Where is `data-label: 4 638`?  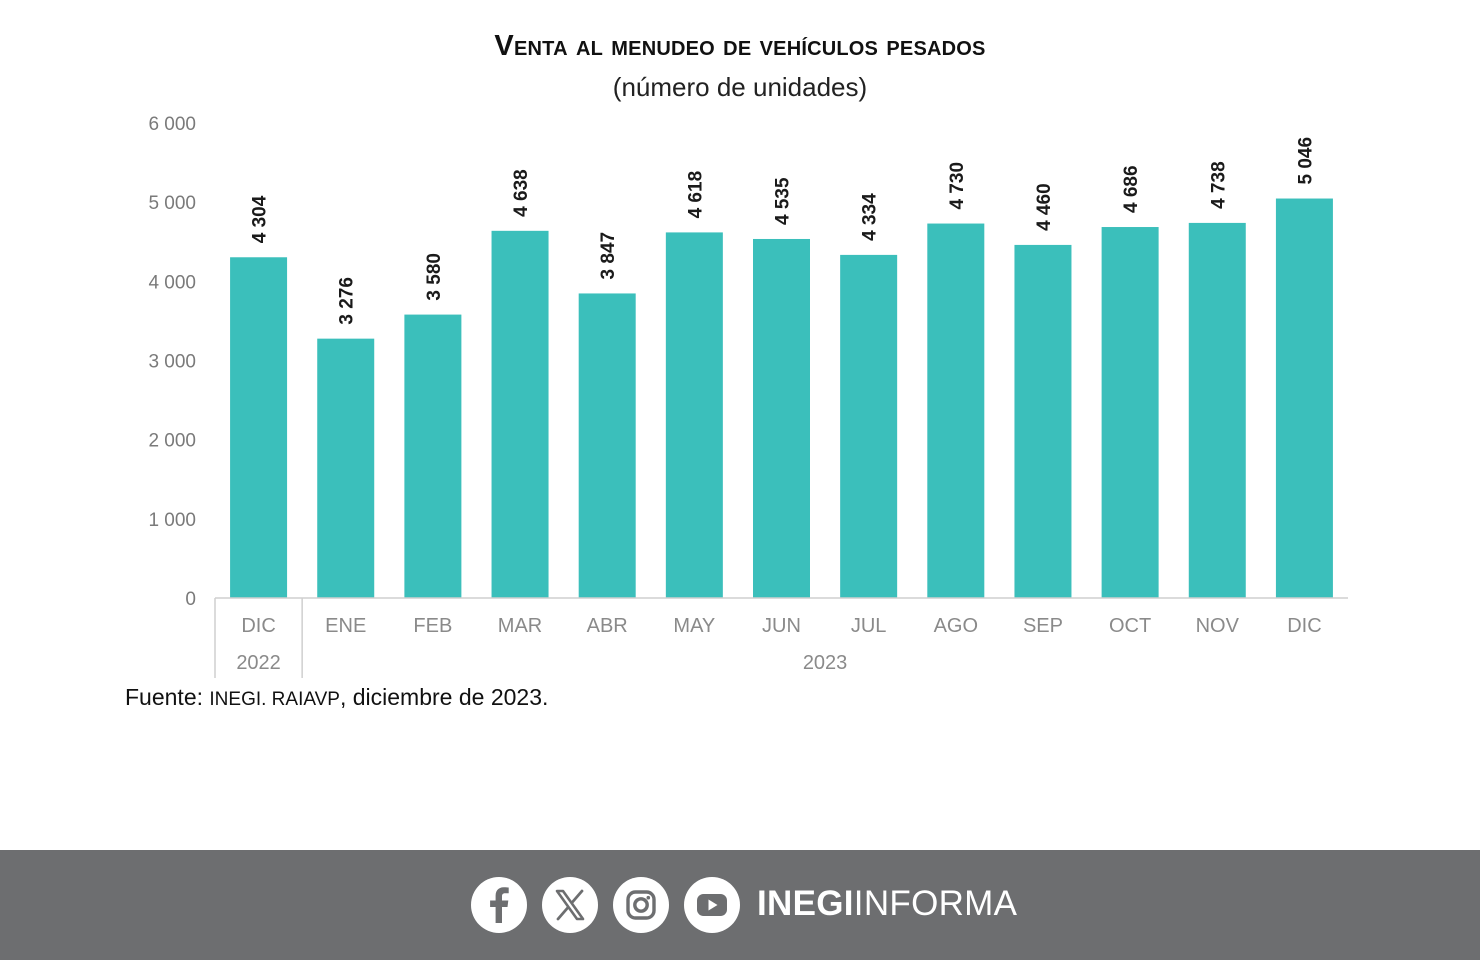
data-label: 4 638 is located at coordinates (521, 193).